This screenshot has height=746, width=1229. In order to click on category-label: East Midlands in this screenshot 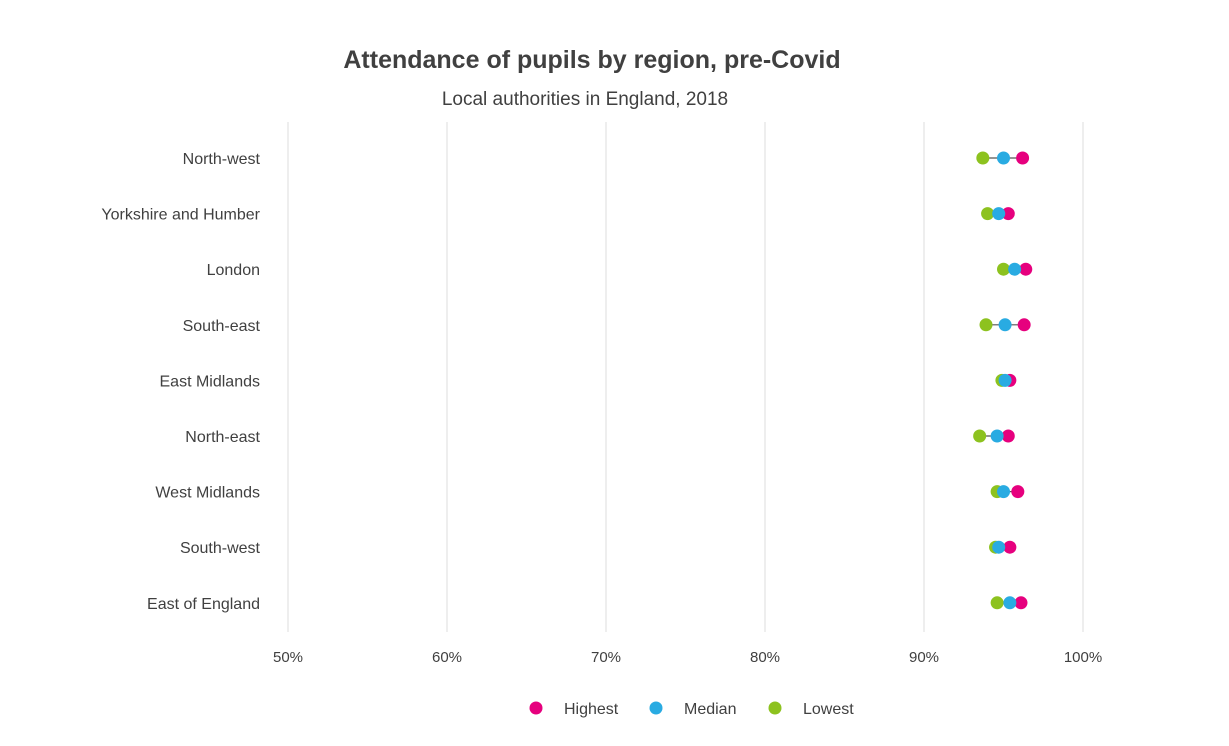, I will do `click(210, 381)`.